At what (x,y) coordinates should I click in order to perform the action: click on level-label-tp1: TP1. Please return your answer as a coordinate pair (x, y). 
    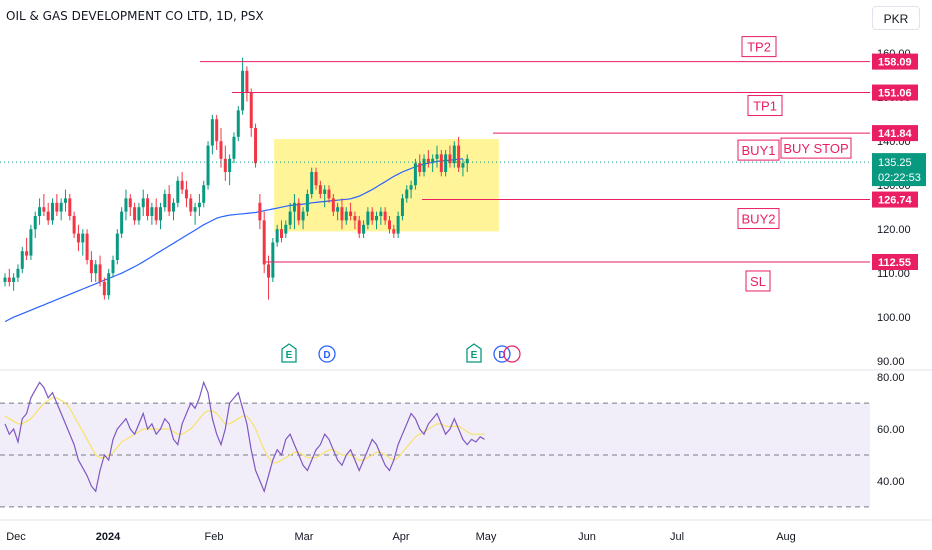
    Looking at the image, I should click on (765, 106).